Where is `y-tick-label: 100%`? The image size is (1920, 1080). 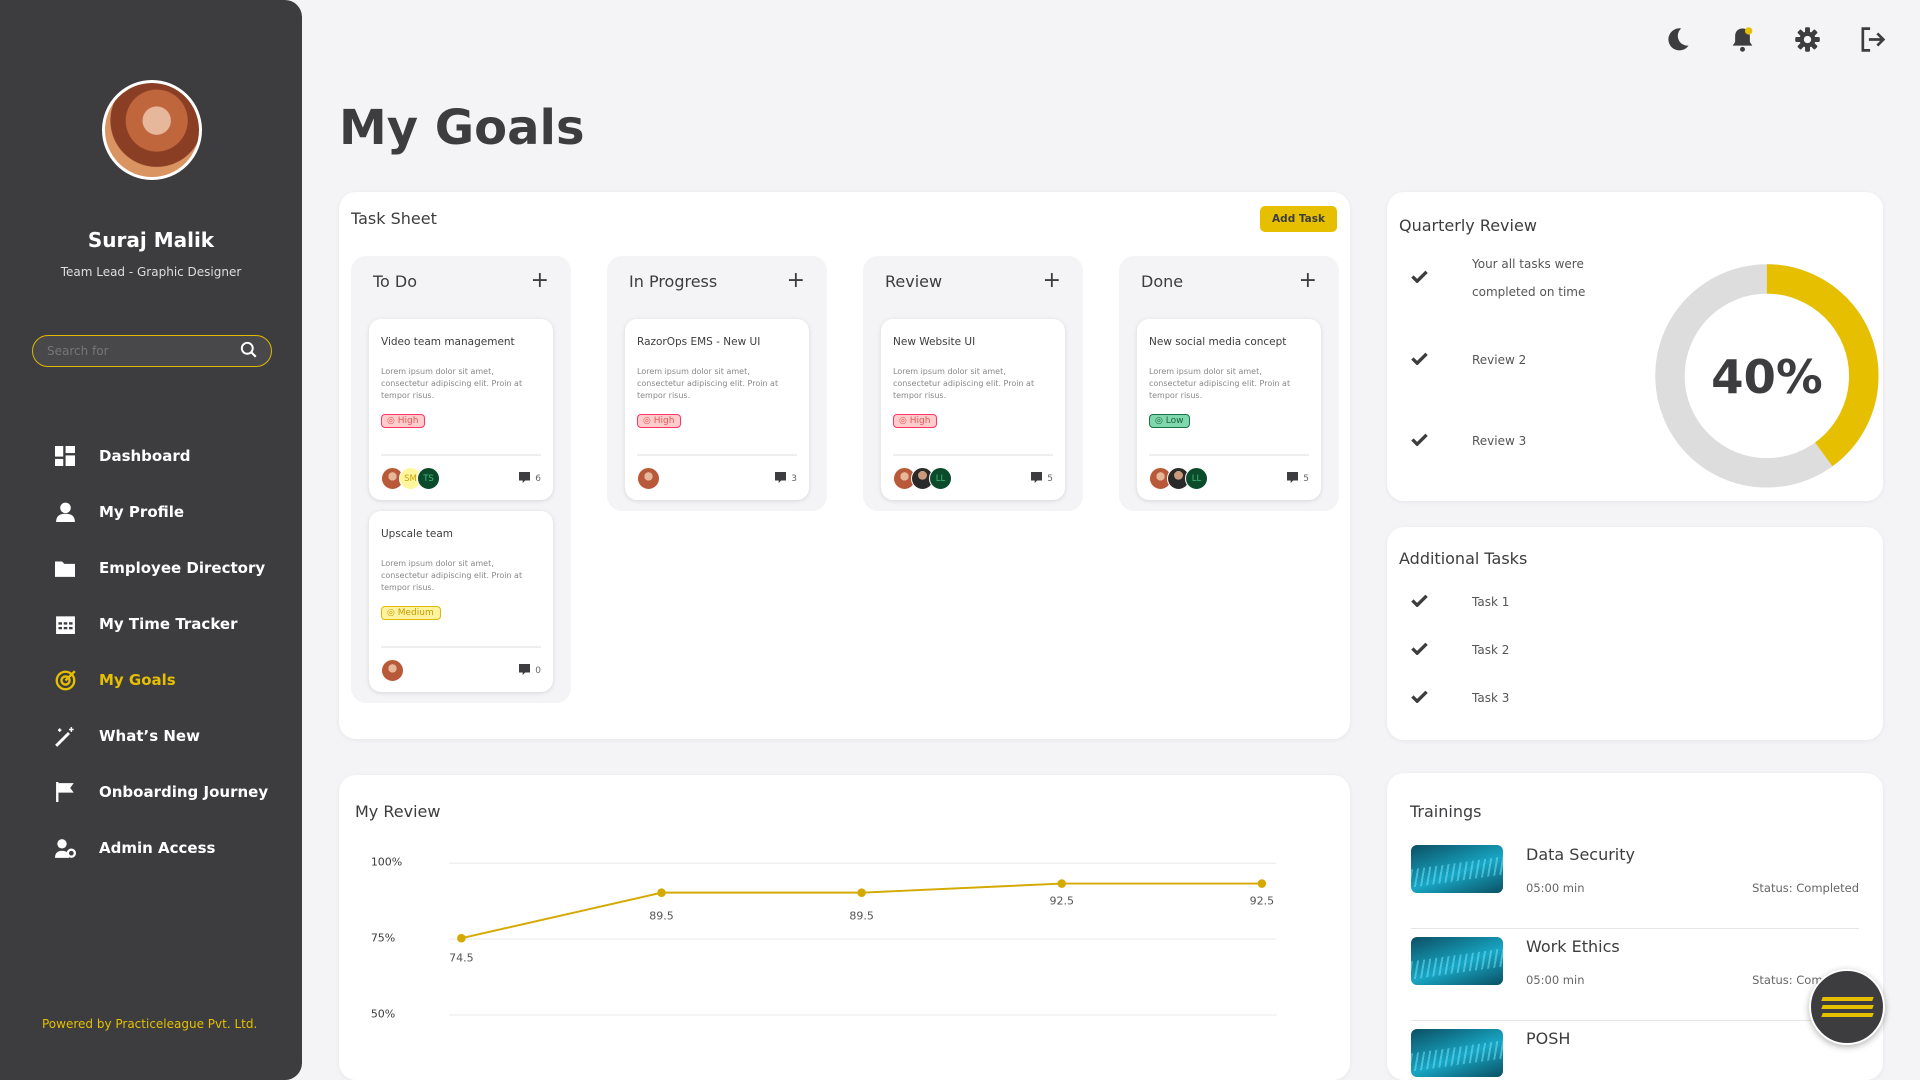 y-tick-label: 100% is located at coordinates (386, 862).